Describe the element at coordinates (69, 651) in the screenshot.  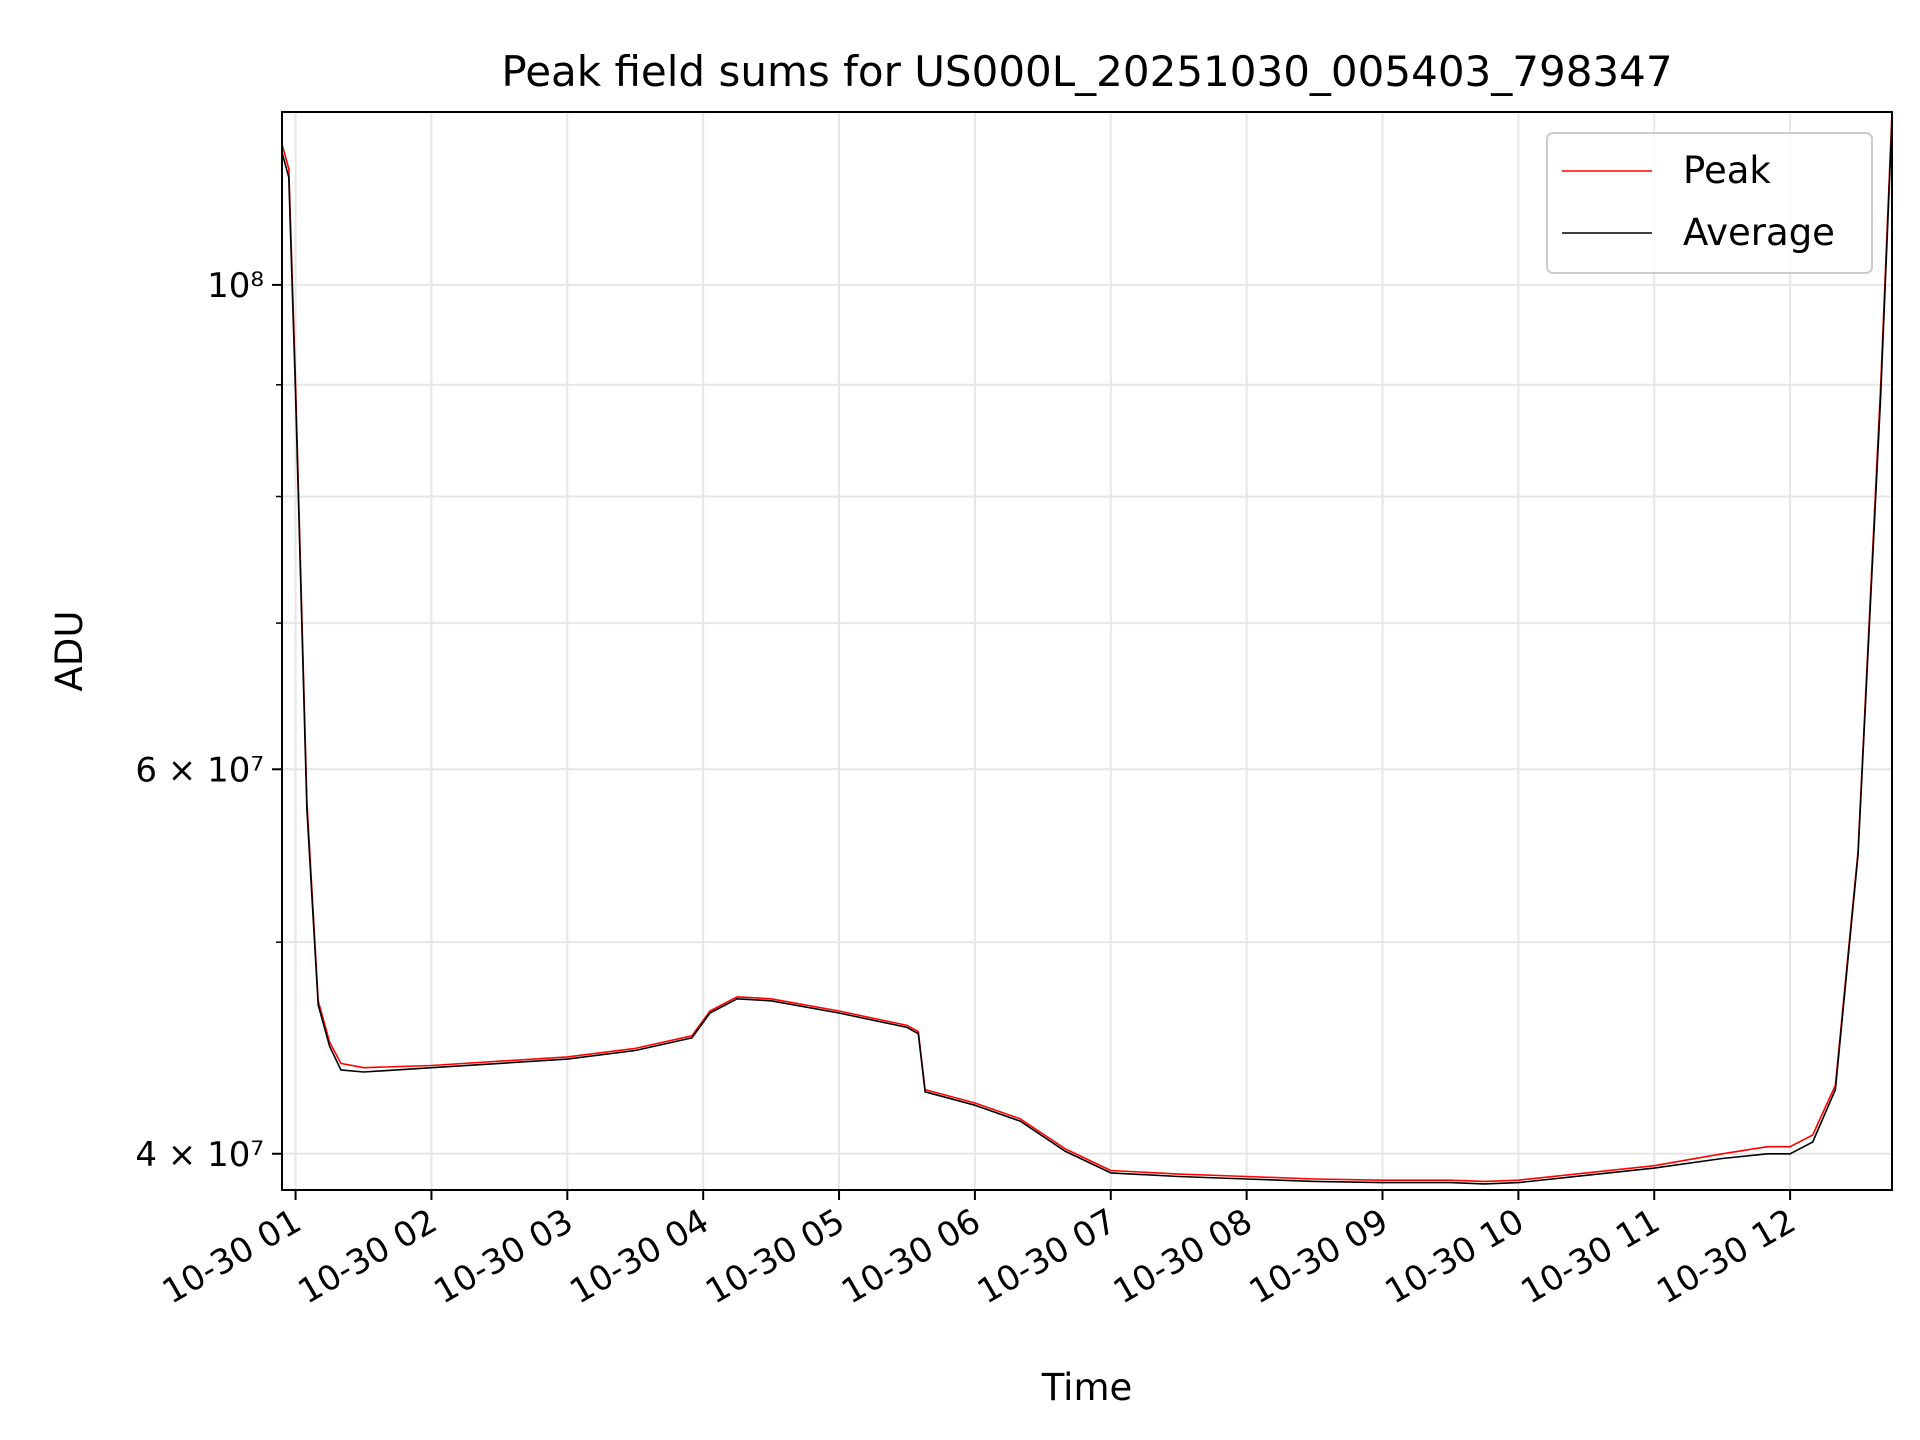
I see `y-axis-label: ADU` at that location.